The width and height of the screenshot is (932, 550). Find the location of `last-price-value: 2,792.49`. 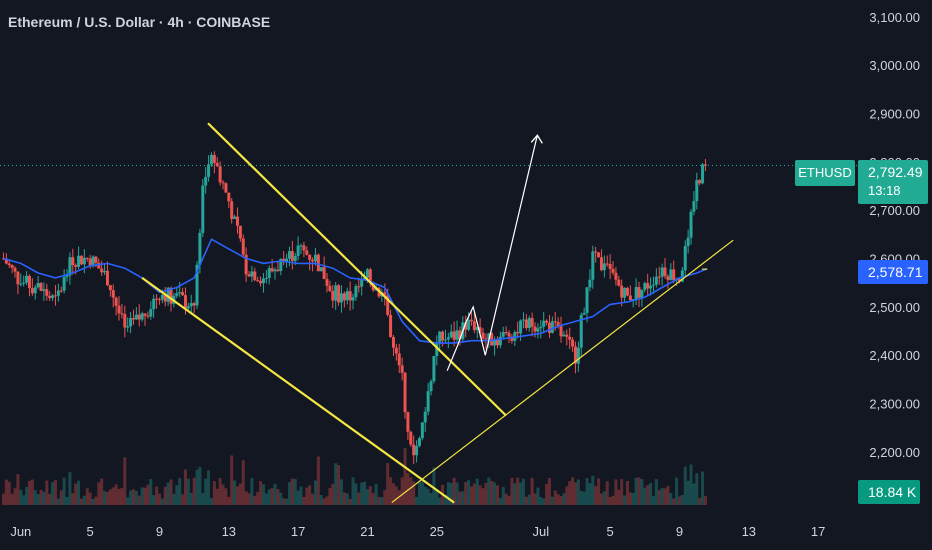

last-price-value: 2,792.49 is located at coordinates (895, 172).